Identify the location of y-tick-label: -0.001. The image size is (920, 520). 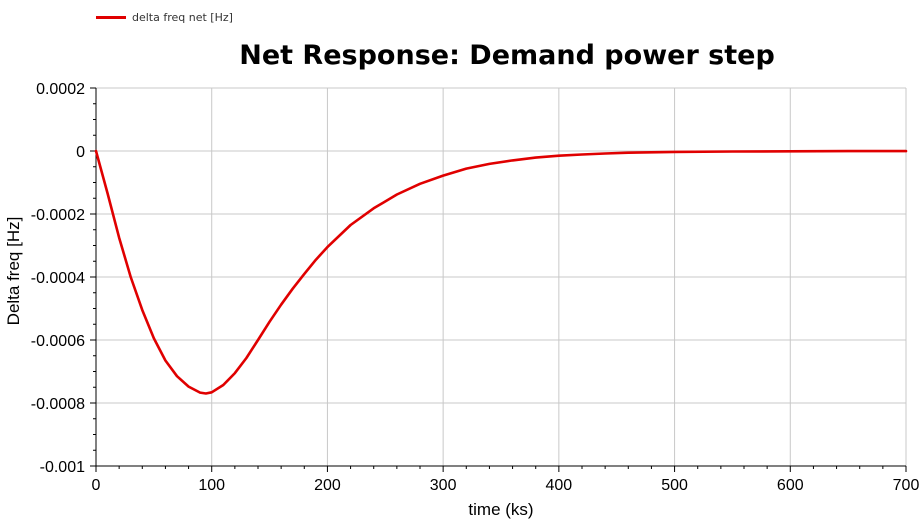
(62, 467).